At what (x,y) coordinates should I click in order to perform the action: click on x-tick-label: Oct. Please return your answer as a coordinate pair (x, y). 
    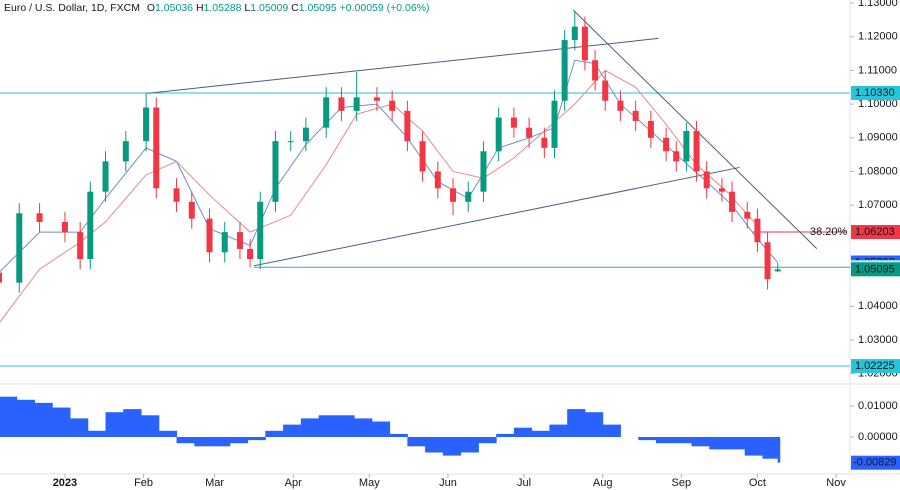
    Looking at the image, I should click on (757, 483).